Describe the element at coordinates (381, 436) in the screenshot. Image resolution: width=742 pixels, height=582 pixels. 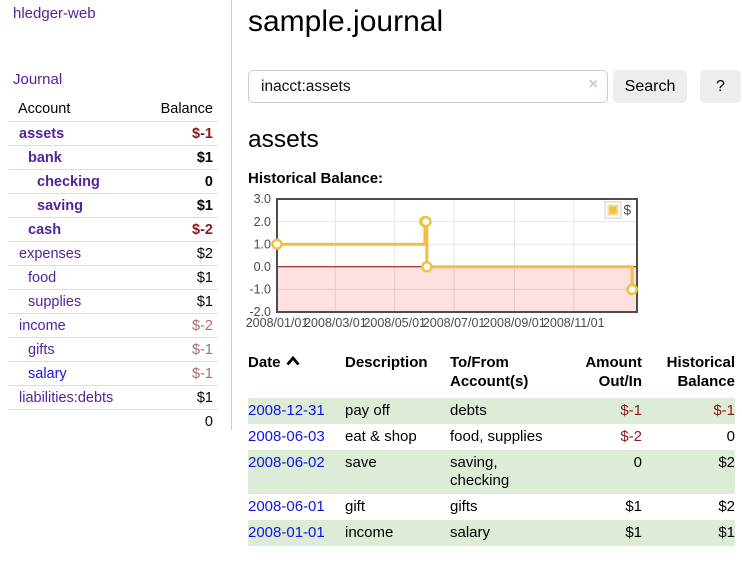
I see `transaction-description: eat & shop` at that location.